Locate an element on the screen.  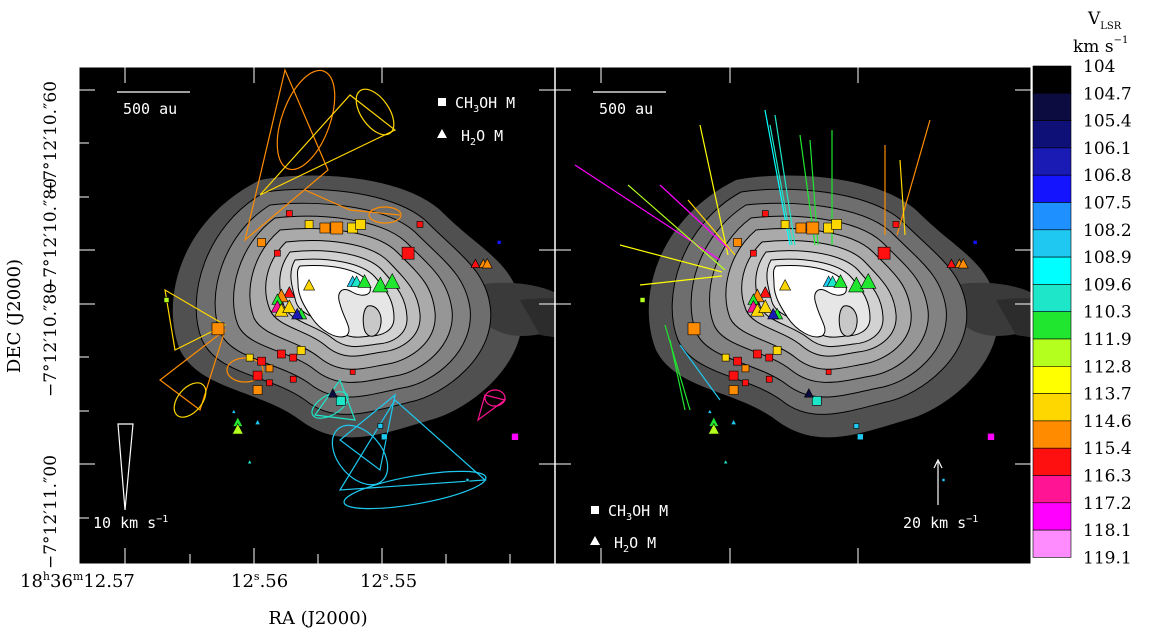
left-scale-label: 500 au is located at coordinates (150, 109).